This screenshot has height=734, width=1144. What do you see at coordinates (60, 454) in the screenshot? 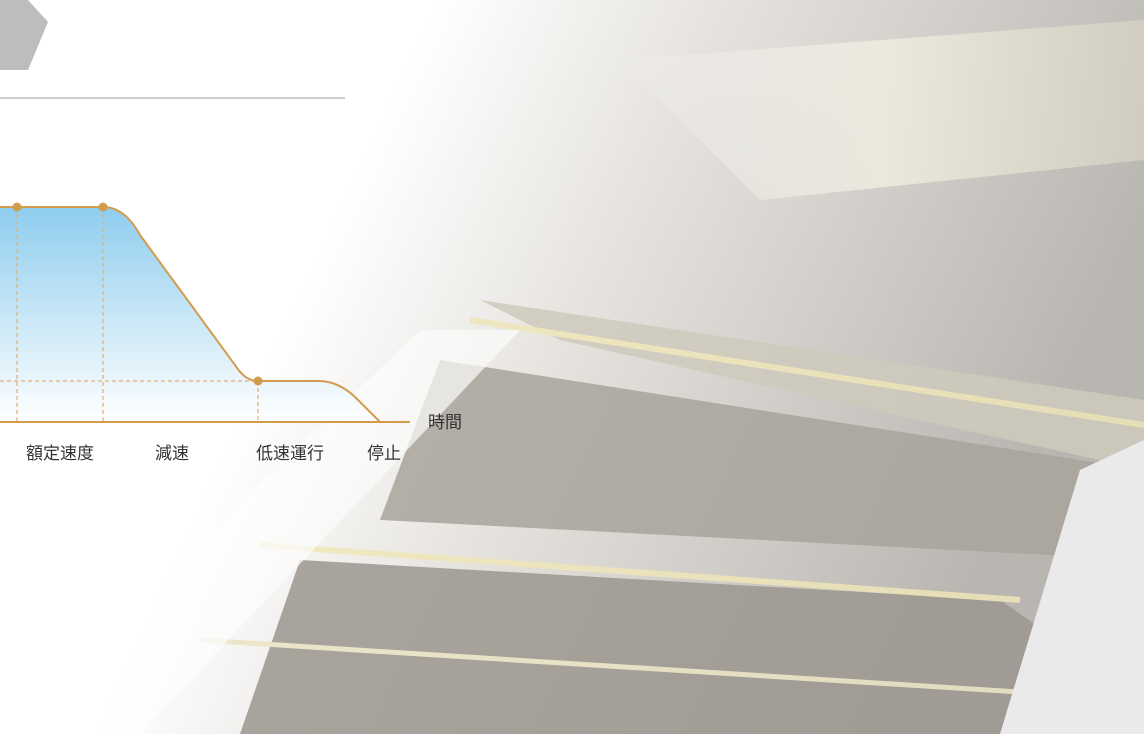
I see `phase-label: 額定速度` at bounding box center [60, 454].